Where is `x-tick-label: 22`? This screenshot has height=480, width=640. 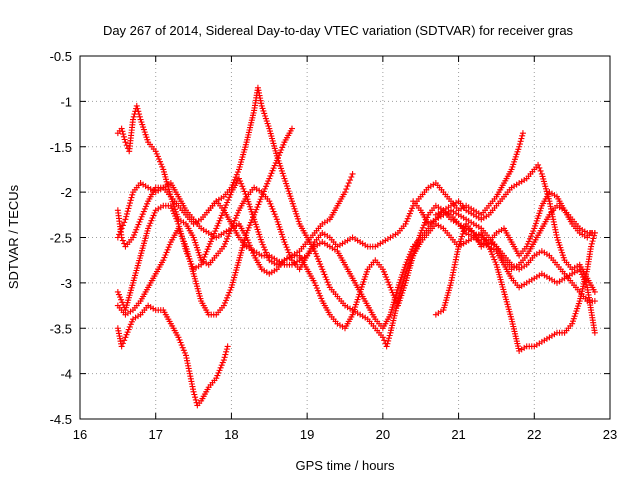 x-tick-label: 22 is located at coordinates (534, 434).